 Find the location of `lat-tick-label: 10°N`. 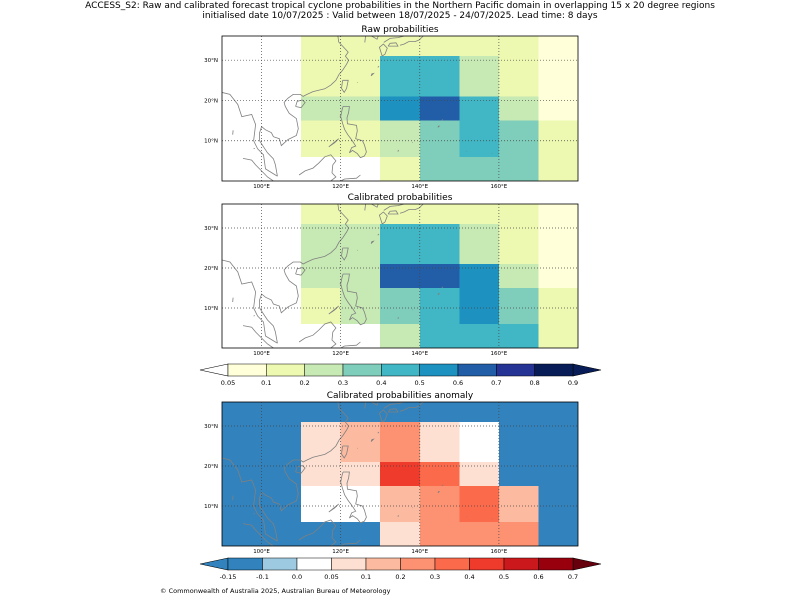

lat-tick-label: 10°N is located at coordinates (211, 309).